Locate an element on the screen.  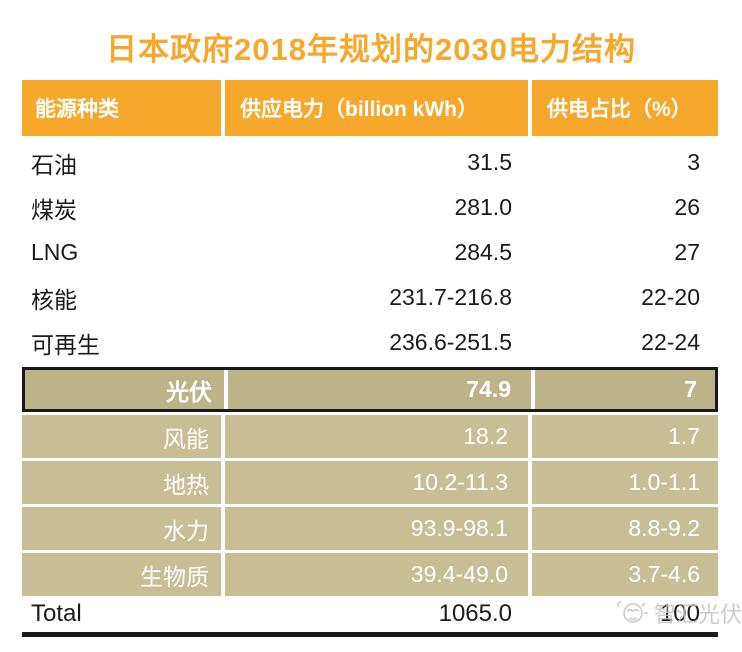
table-row-核能: 核能 231.7-216.8 22-20 is located at coordinates (370, 297).